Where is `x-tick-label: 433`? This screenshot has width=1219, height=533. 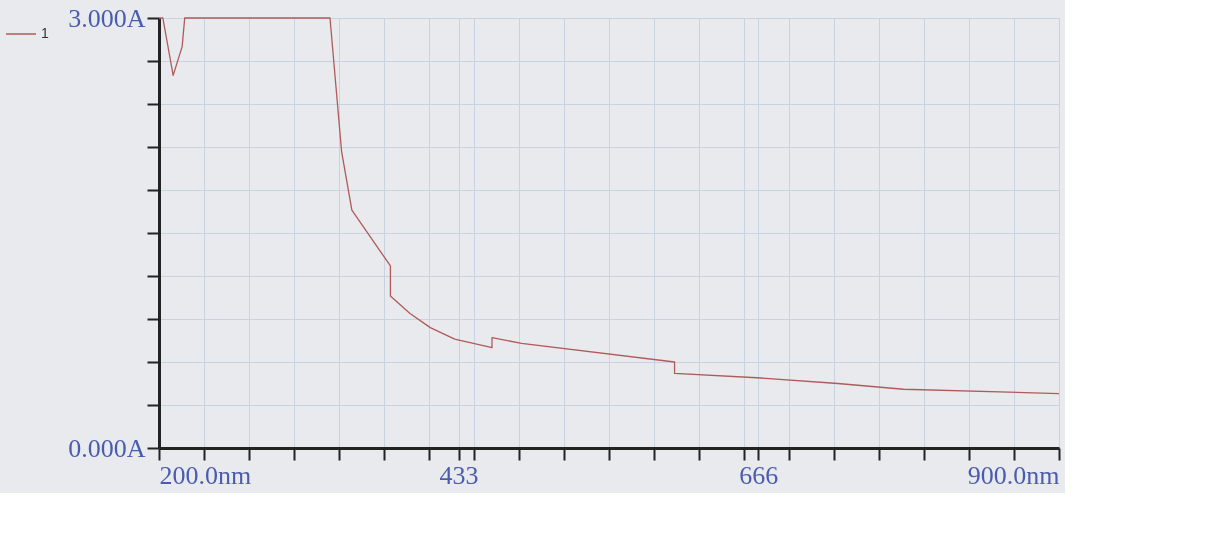 x-tick-label: 433 is located at coordinates (459, 475).